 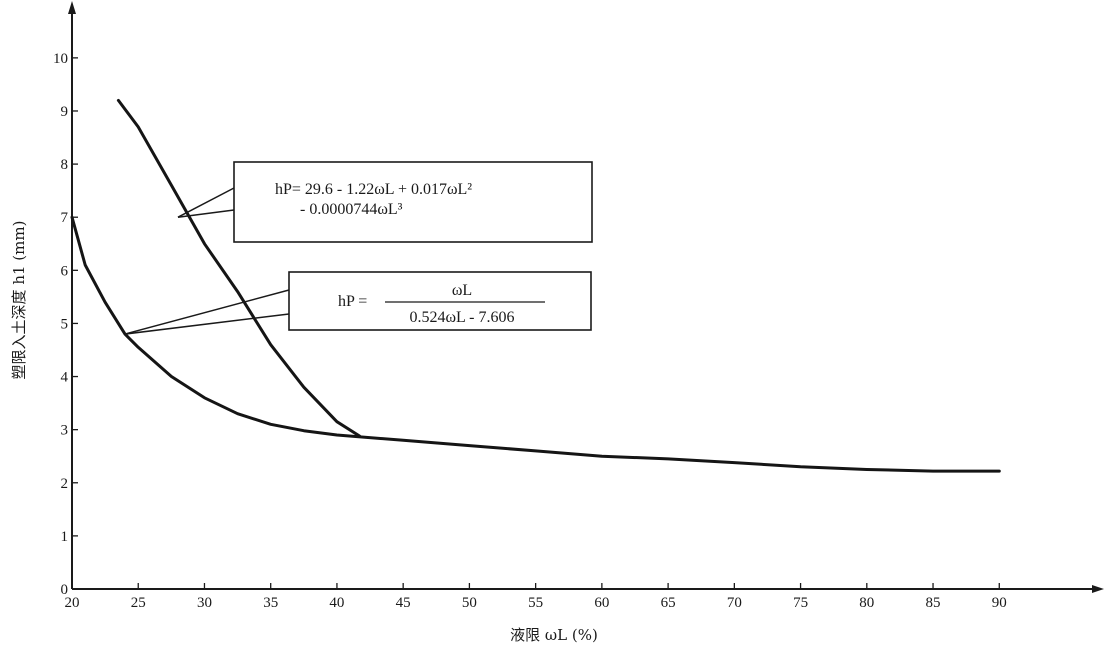 I want to click on x-tick-label: 70, so click(x=734, y=603).